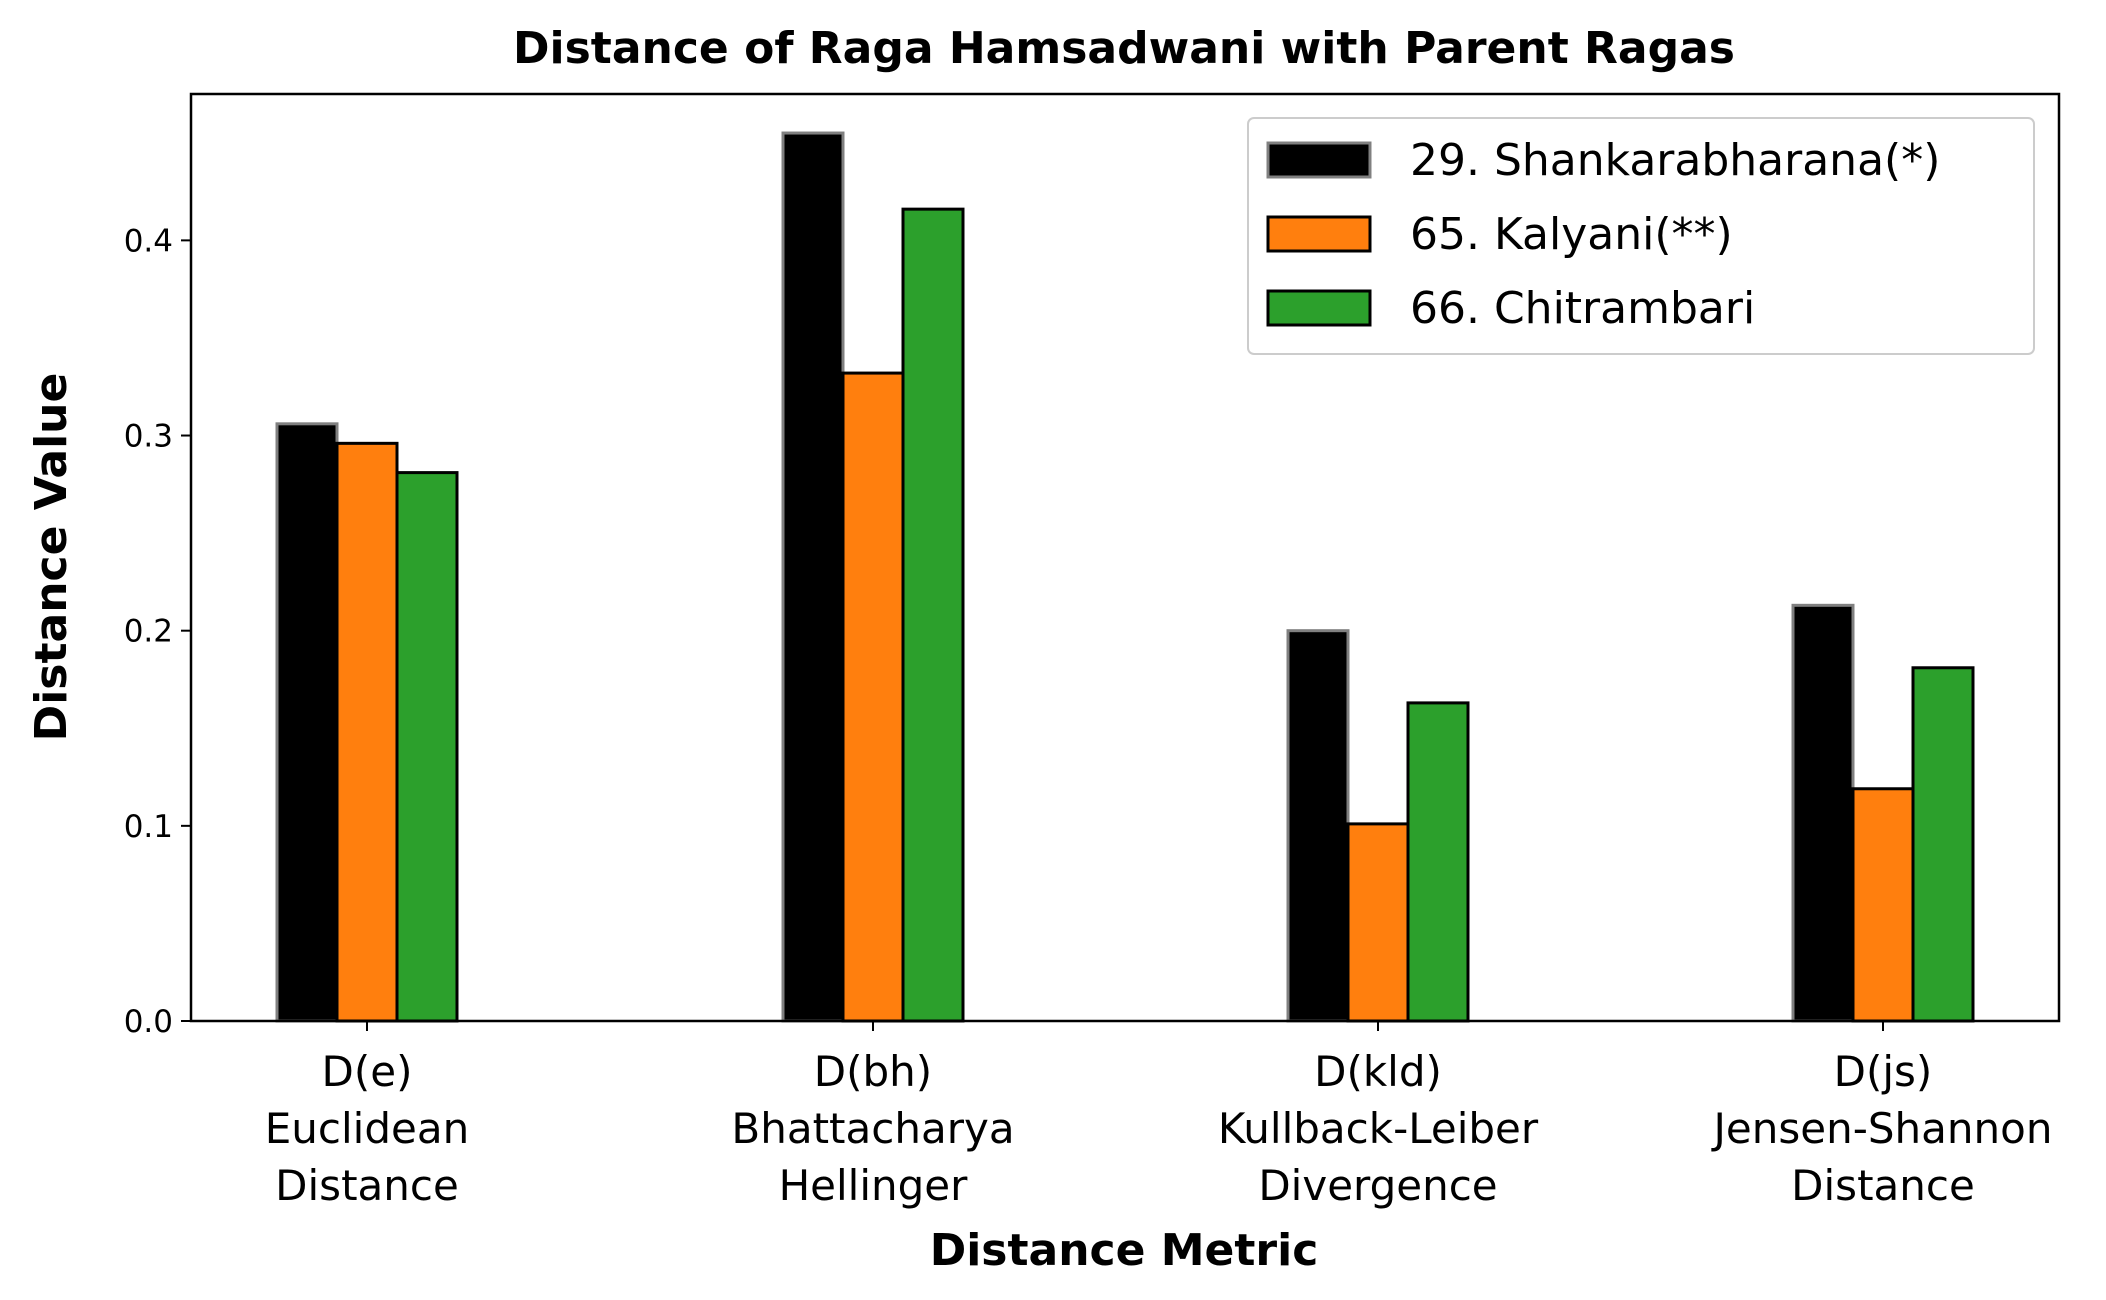  Describe the element at coordinates (1377, 1185) in the screenshot. I see `x-tick-label: Divergence` at that location.